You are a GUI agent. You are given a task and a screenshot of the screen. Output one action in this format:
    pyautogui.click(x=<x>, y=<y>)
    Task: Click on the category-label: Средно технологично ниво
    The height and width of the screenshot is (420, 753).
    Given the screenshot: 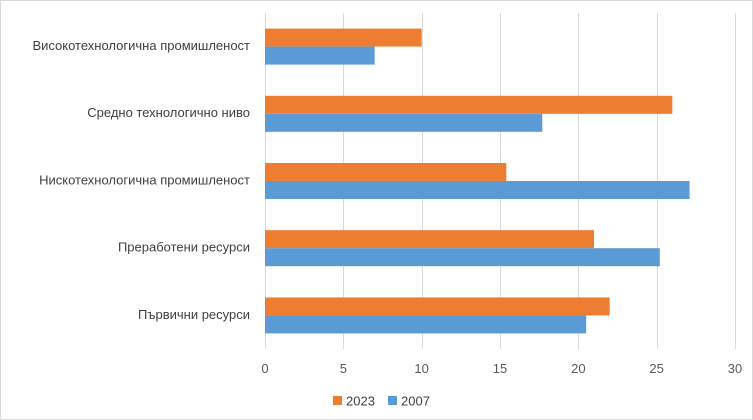 What is the action you would take?
    pyautogui.click(x=168, y=112)
    